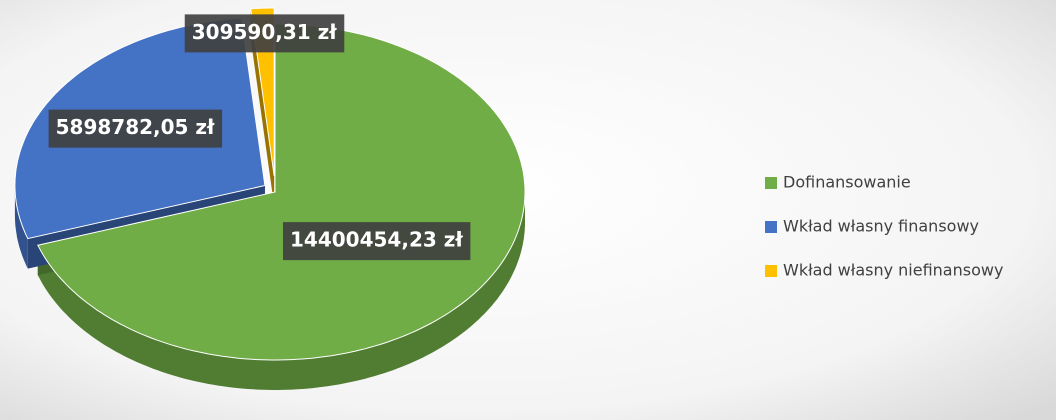 The width and height of the screenshot is (1056, 420). What do you see at coordinates (21, 227) in the screenshot?
I see `slice-side` at bounding box center [21, 227].